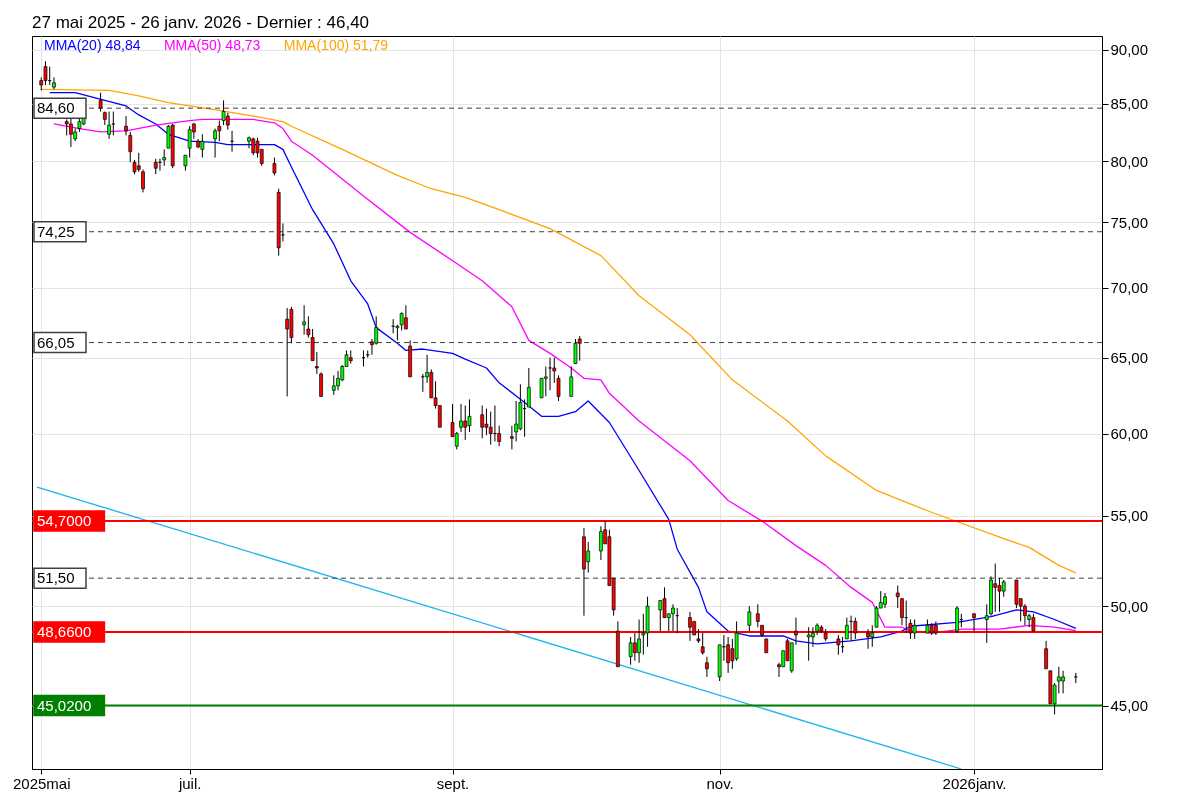 This screenshot has height=800, width=1200. I want to click on y-tick-label: 60,00, so click(1129, 434).